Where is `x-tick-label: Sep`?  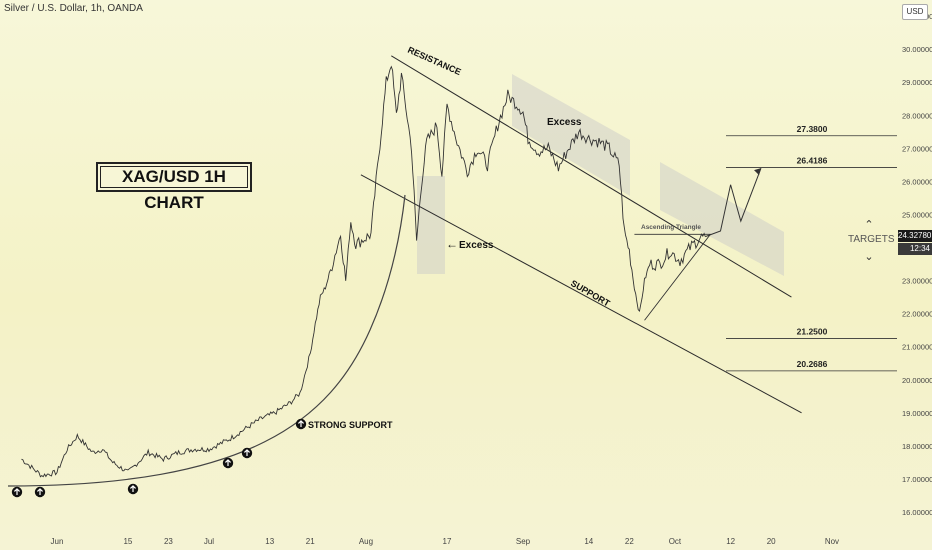
x-tick-label: Sep is located at coordinates (523, 541).